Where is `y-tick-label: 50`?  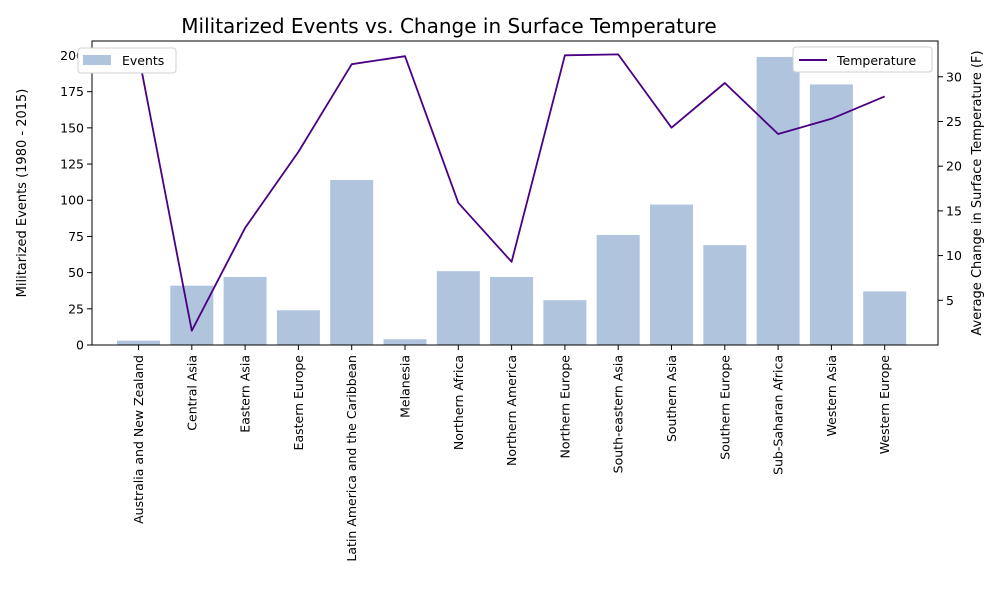 y-tick-label: 50 is located at coordinates (76, 272).